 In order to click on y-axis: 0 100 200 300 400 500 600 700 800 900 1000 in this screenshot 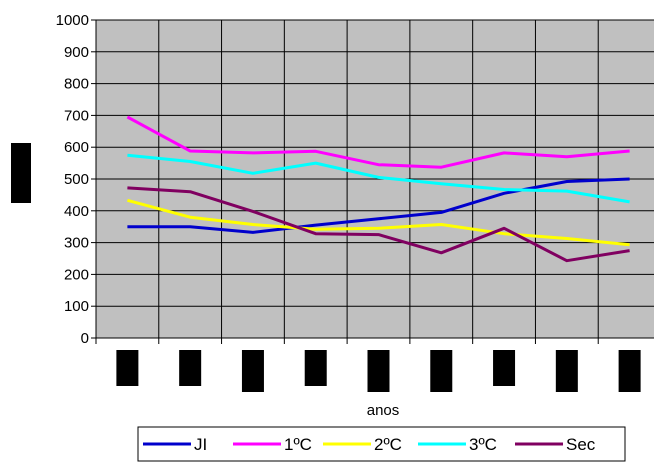, I will do `click(76, 179)`.